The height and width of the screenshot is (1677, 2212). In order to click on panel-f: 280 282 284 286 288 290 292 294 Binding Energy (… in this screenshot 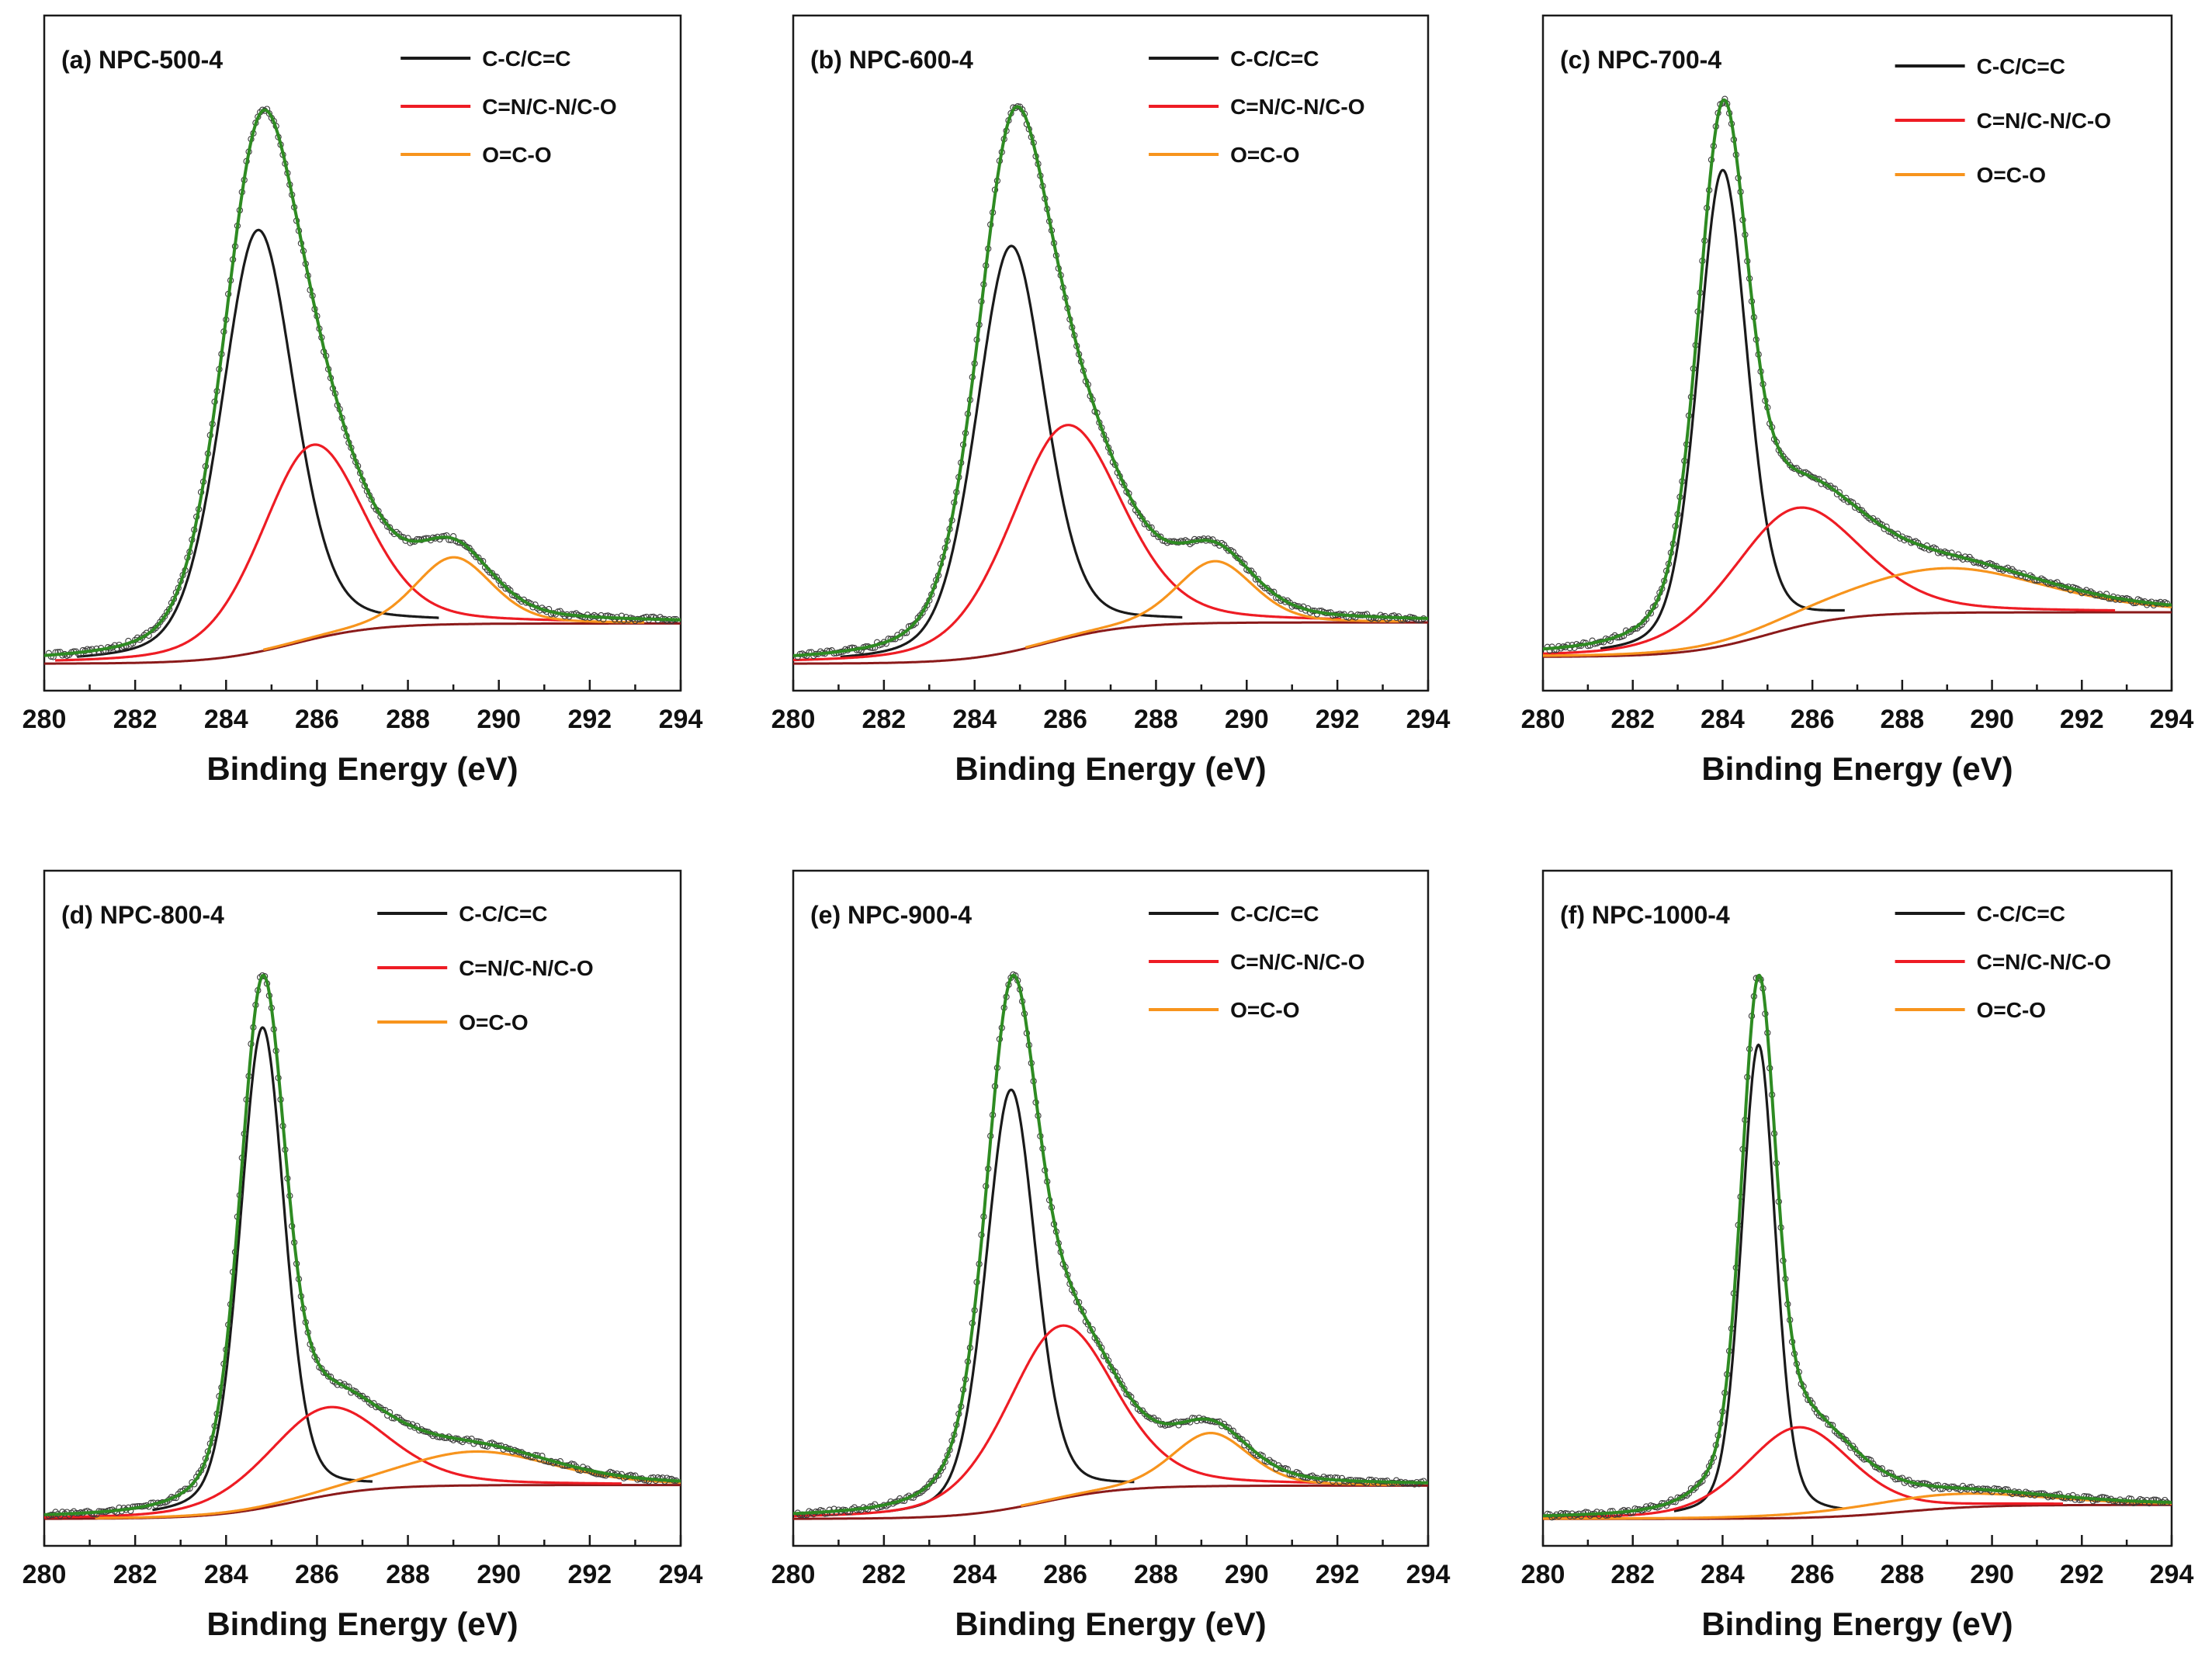, I will do `click(1857, 1255)`.